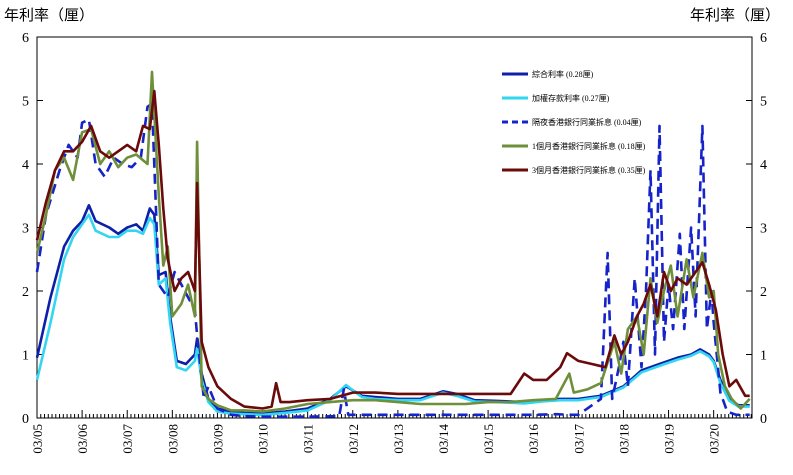  Describe the element at coordinates (587, 122) in the screenshot. I see `legend-label-3: 隔夜香港銀行同業拆息 (0.04厘)` at that location.